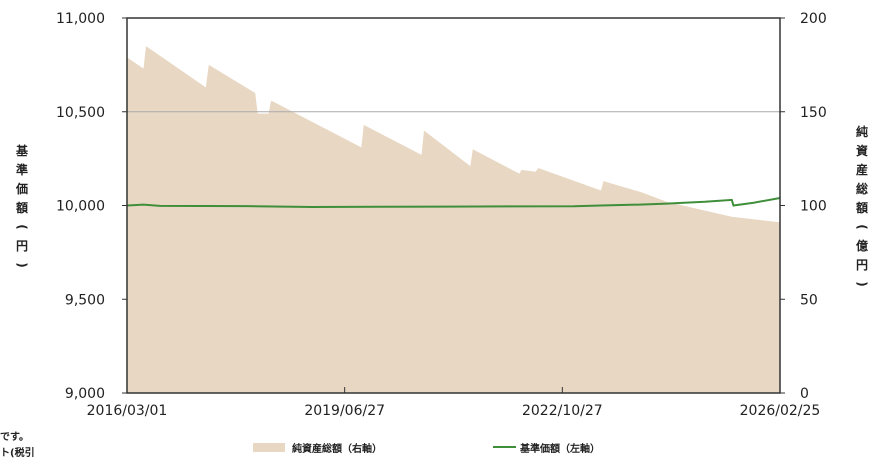 The image size is (873, 459). I want to click on right-axis-title: 純資産総額 ( 億円), so click(862, 205).